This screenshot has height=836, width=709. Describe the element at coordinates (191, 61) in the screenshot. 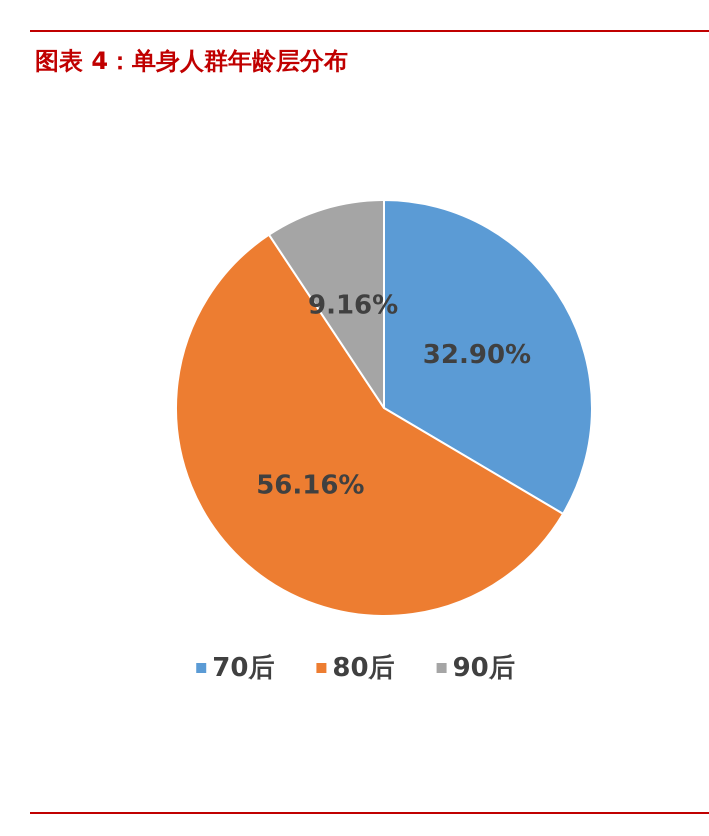

I see `chart-title: 图表 4：单身人群年龄层分布` at that location.